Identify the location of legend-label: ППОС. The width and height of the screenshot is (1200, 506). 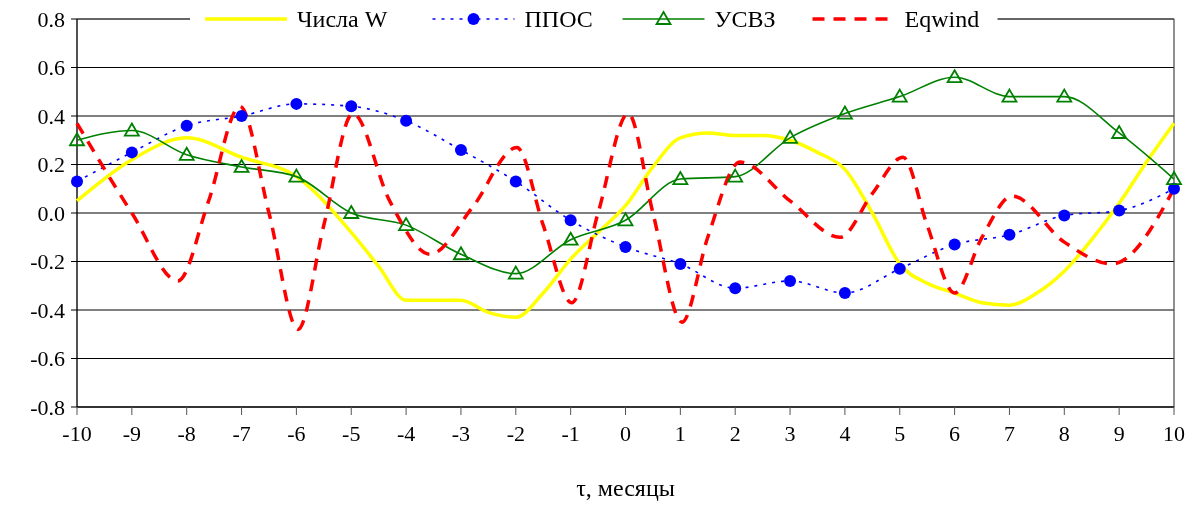
(558, 19).